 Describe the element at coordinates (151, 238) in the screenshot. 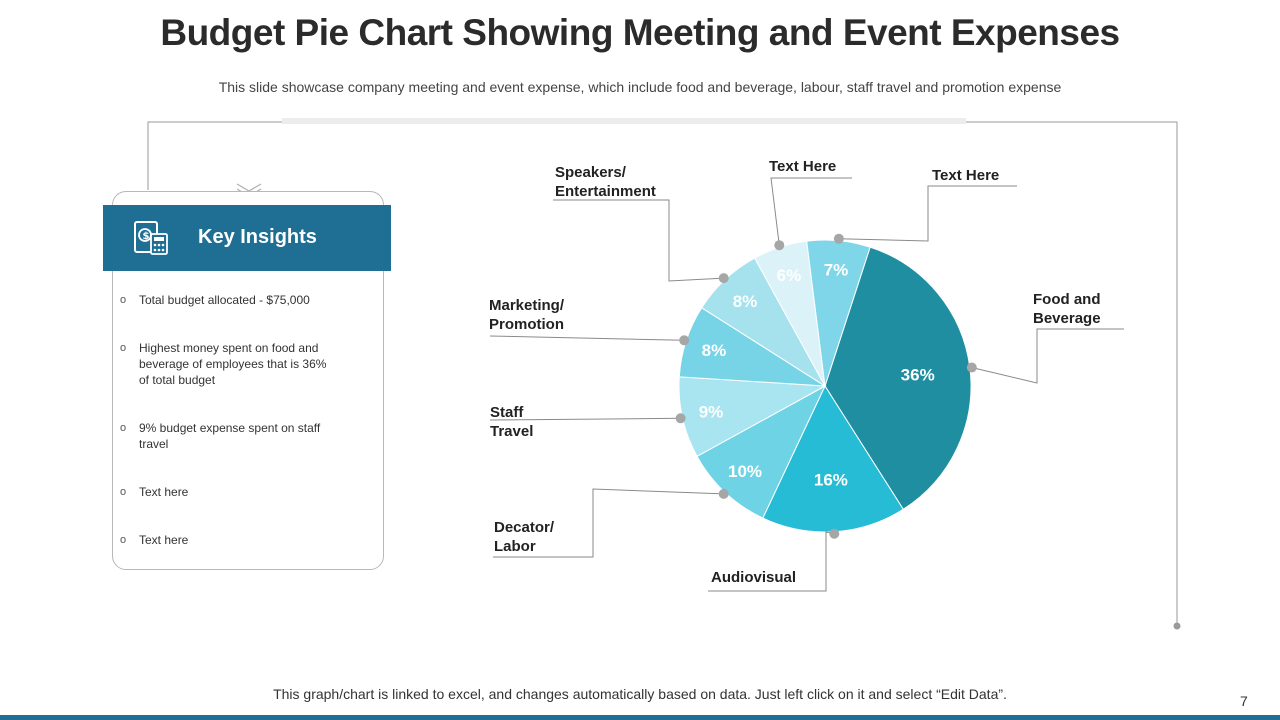

I see `budget-calculator-icon: $` at that location.